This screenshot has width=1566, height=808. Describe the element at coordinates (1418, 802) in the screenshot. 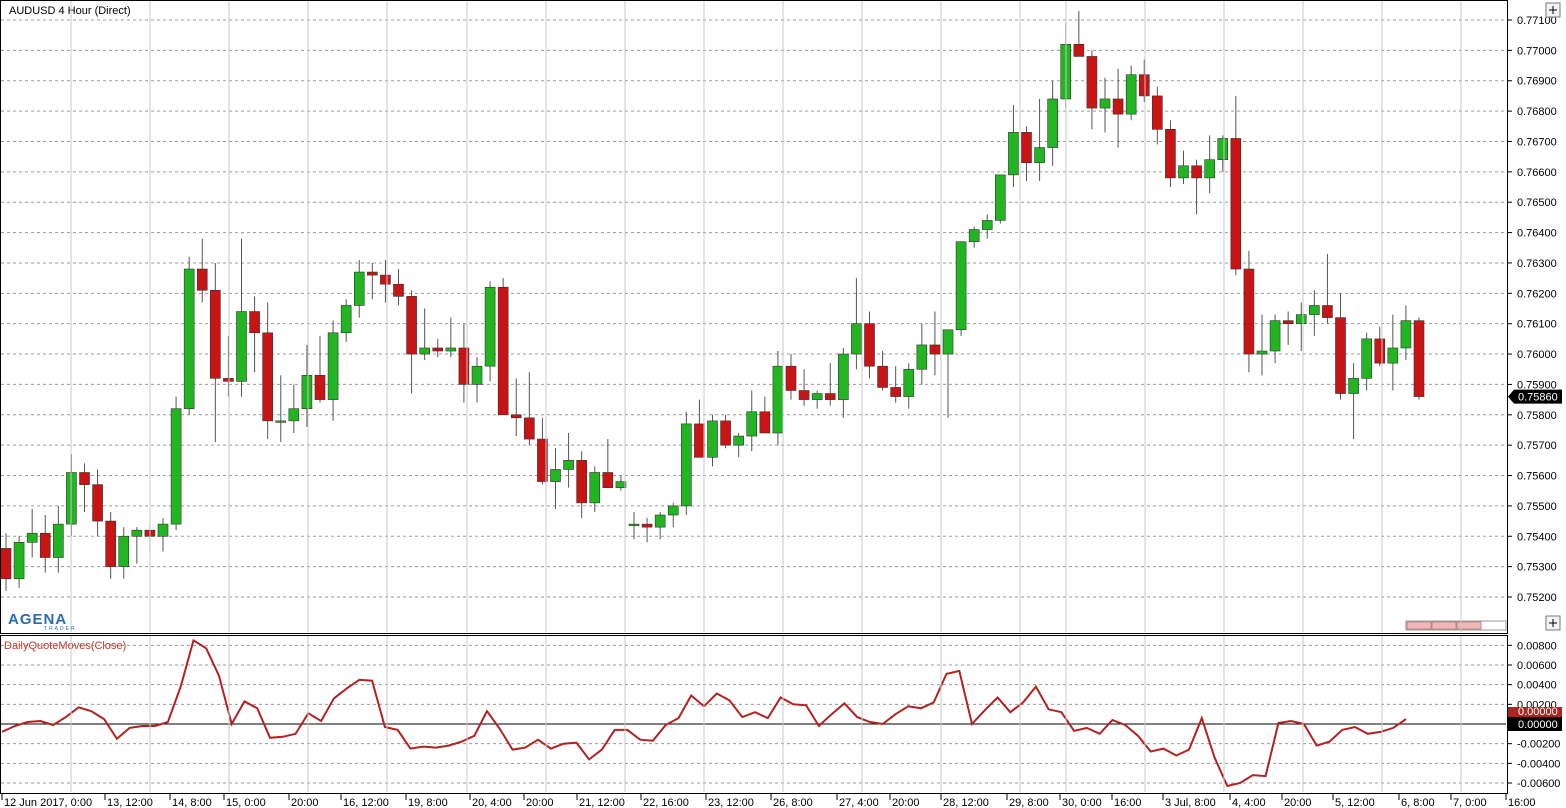

I see `time-tick-label: 6, 8:00` at that location.